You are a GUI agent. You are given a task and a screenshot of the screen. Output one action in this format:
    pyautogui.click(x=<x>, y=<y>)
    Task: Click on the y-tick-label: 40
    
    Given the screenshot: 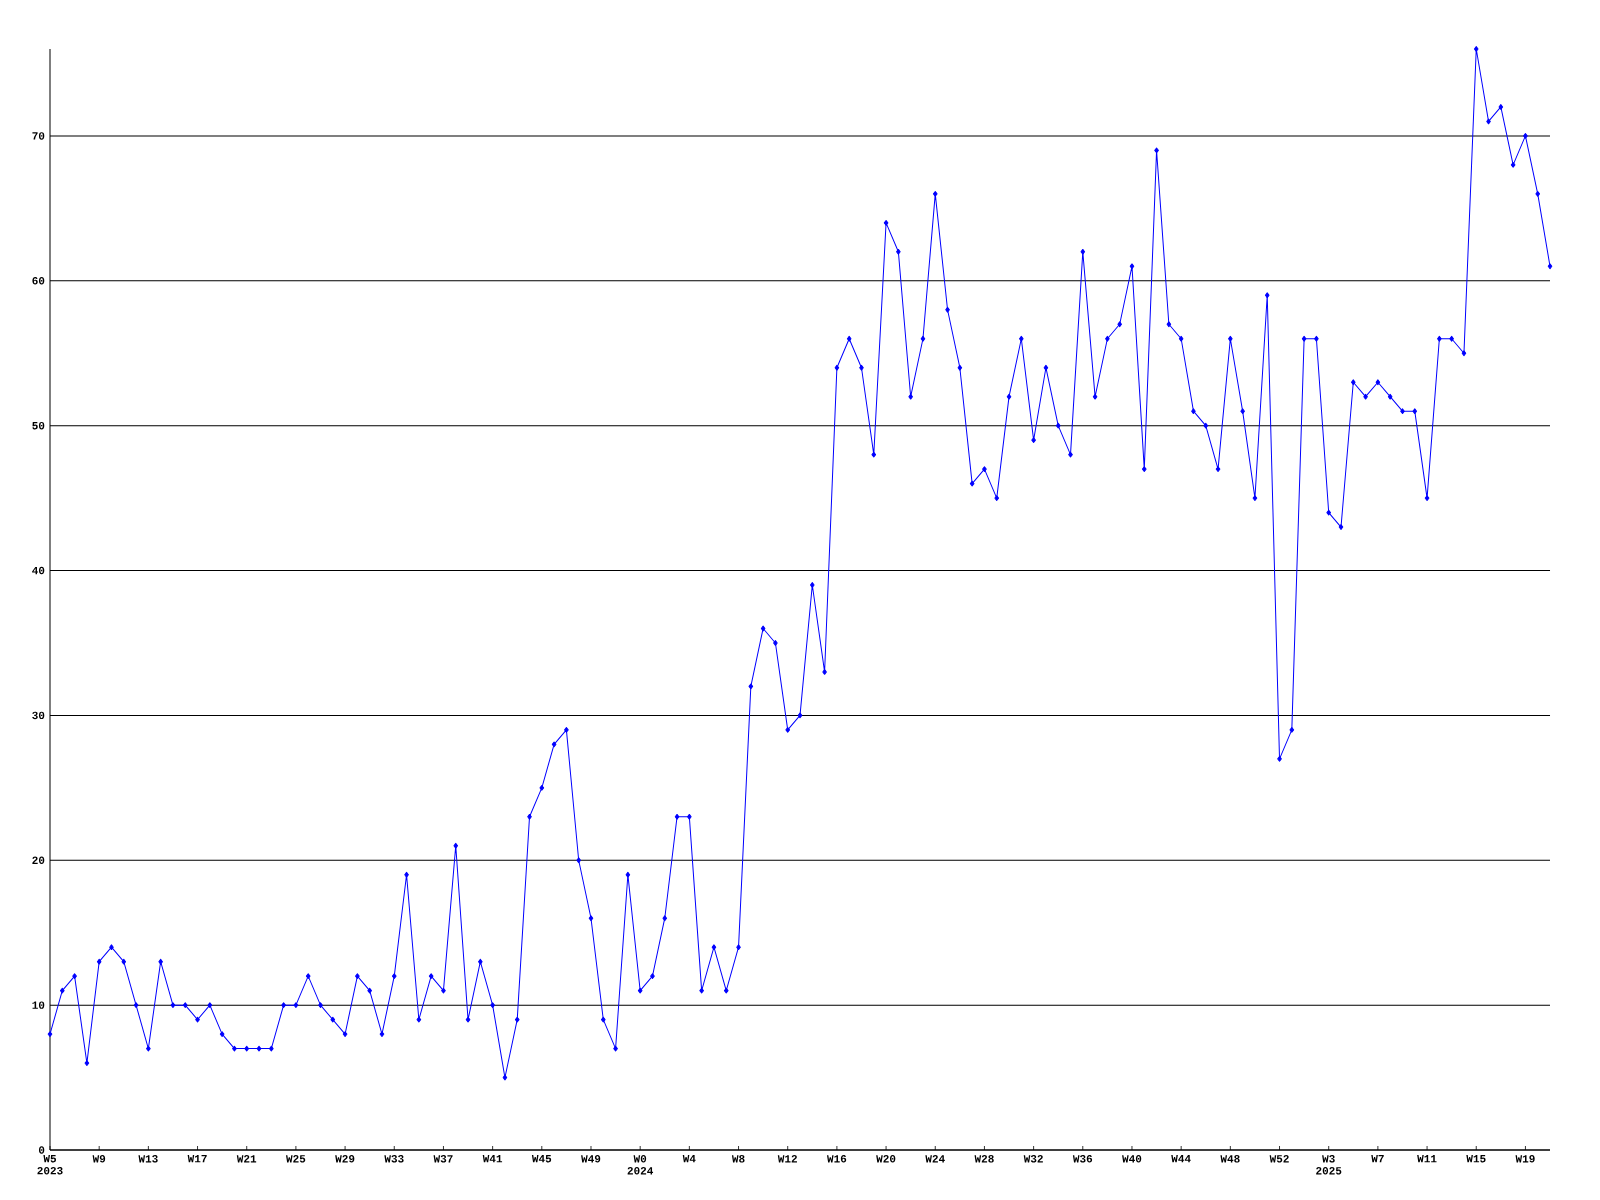 What is the action you would take?
    pyautogui.click(x=38, y=570)
    